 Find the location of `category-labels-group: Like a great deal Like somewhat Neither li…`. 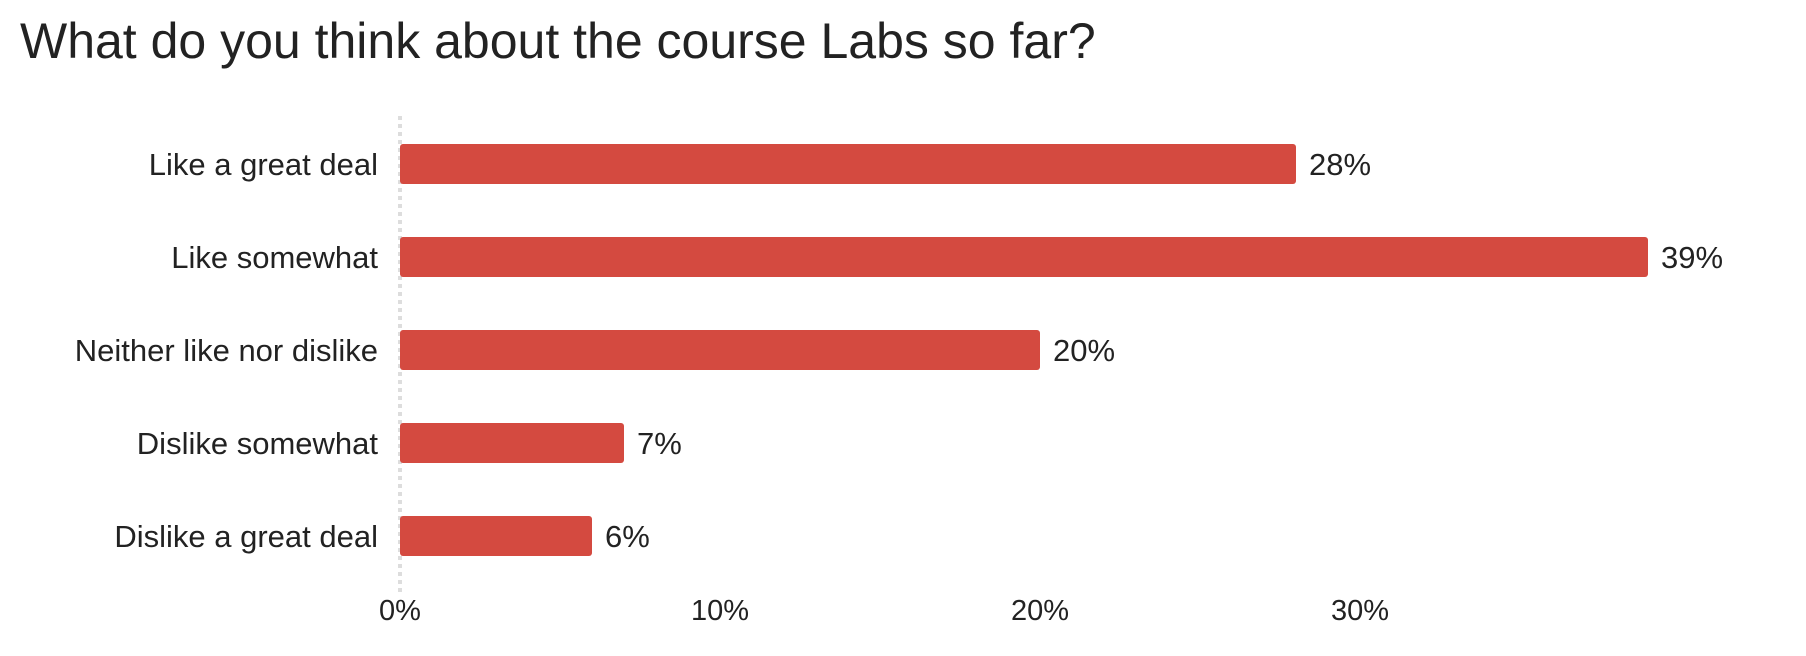

category-labels-group: Like a great deal Like somewhat Neither li… is located at coordinates (227, 350).